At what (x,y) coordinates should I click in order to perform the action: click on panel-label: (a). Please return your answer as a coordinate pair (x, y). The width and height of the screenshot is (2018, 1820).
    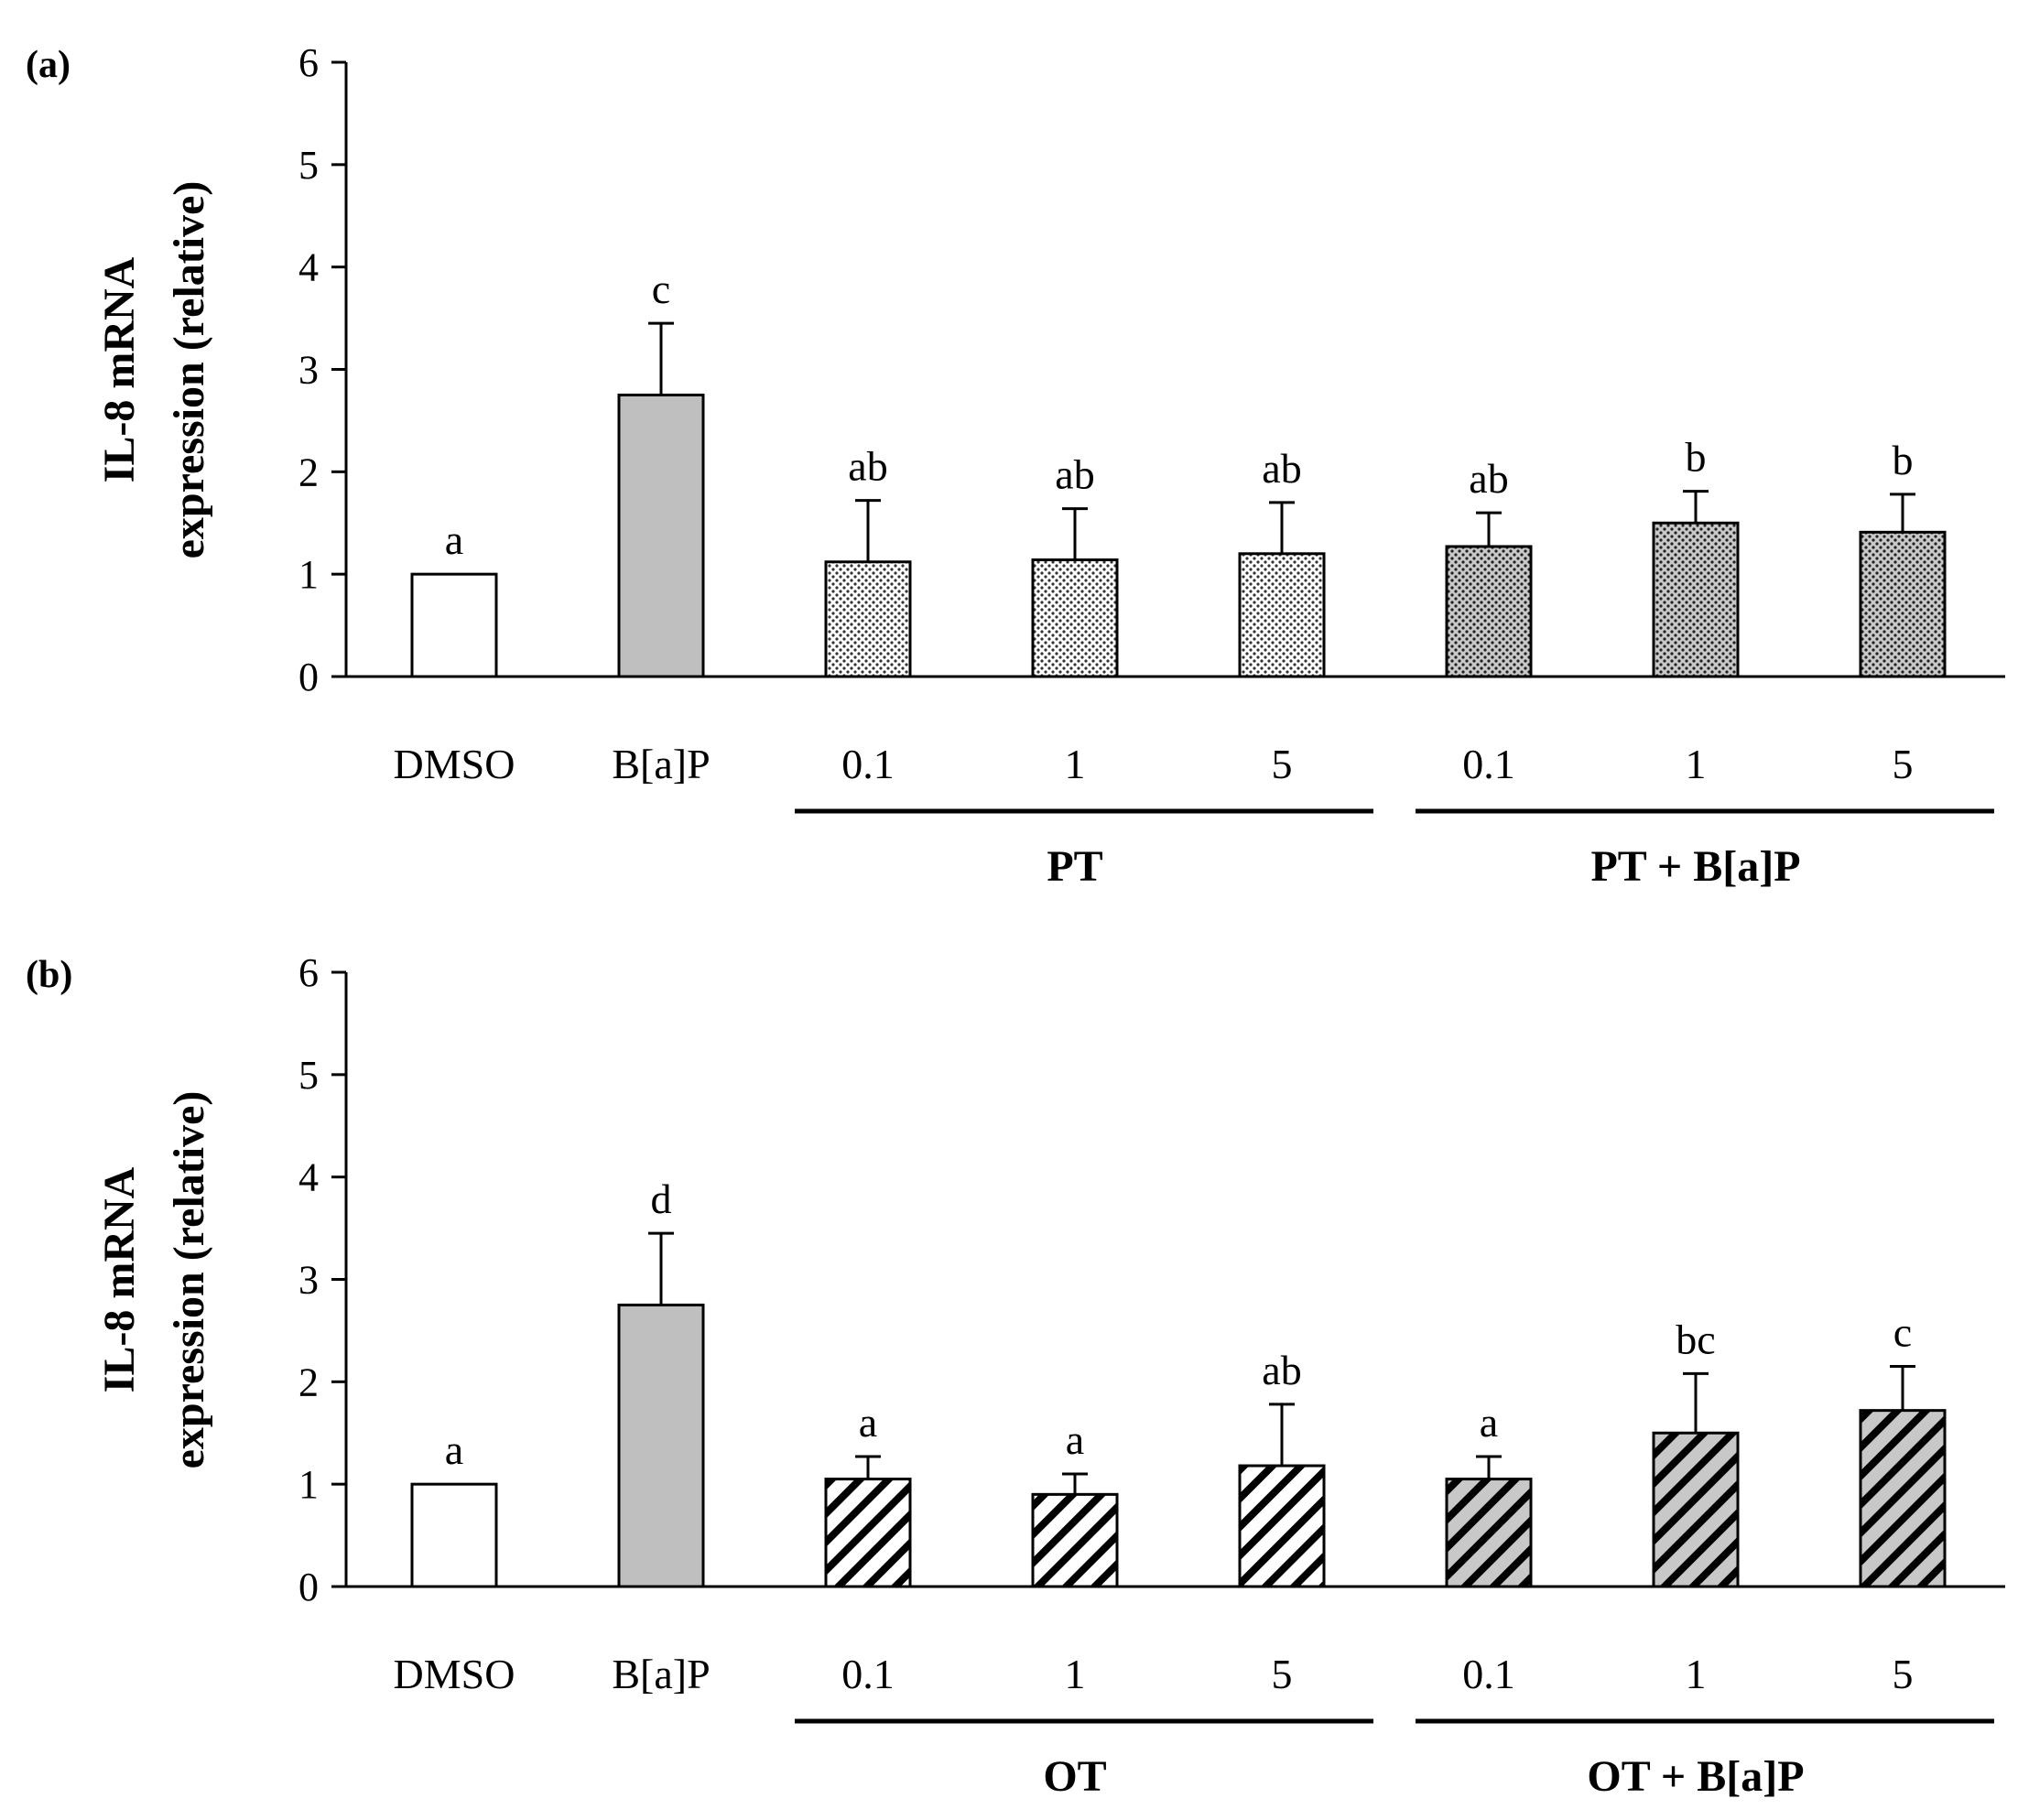
    Looking at the image, I should click on (48, 65).